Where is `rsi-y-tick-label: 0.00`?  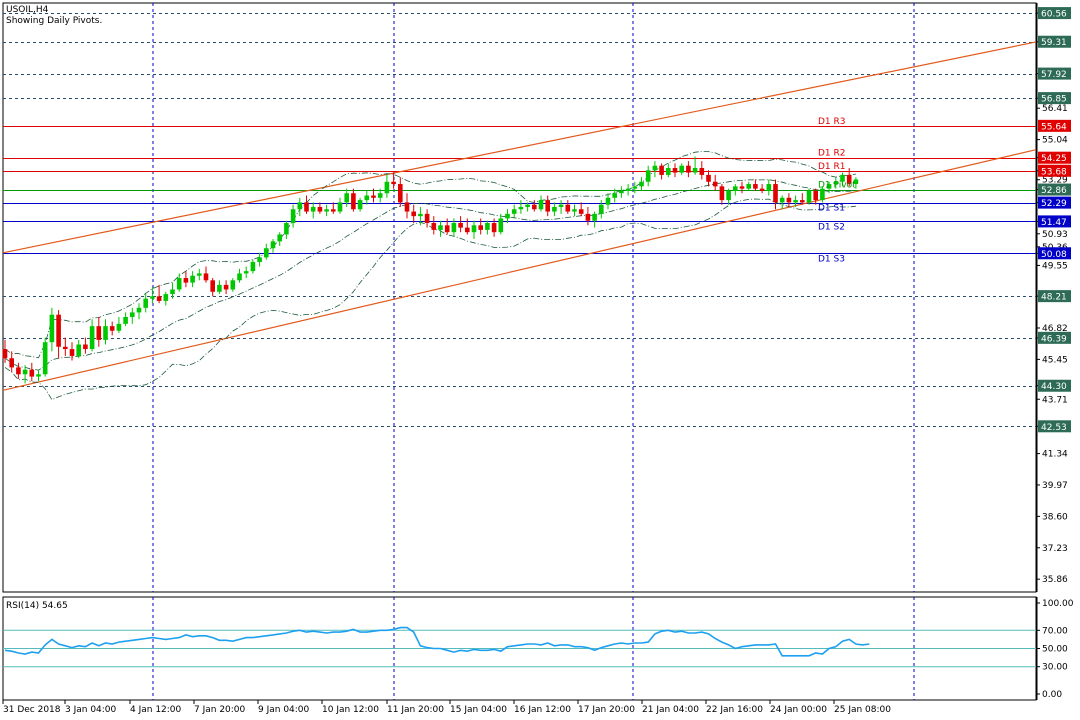
rsi-y-tick-label: 0.00 is located at coordinates (1052, 695).